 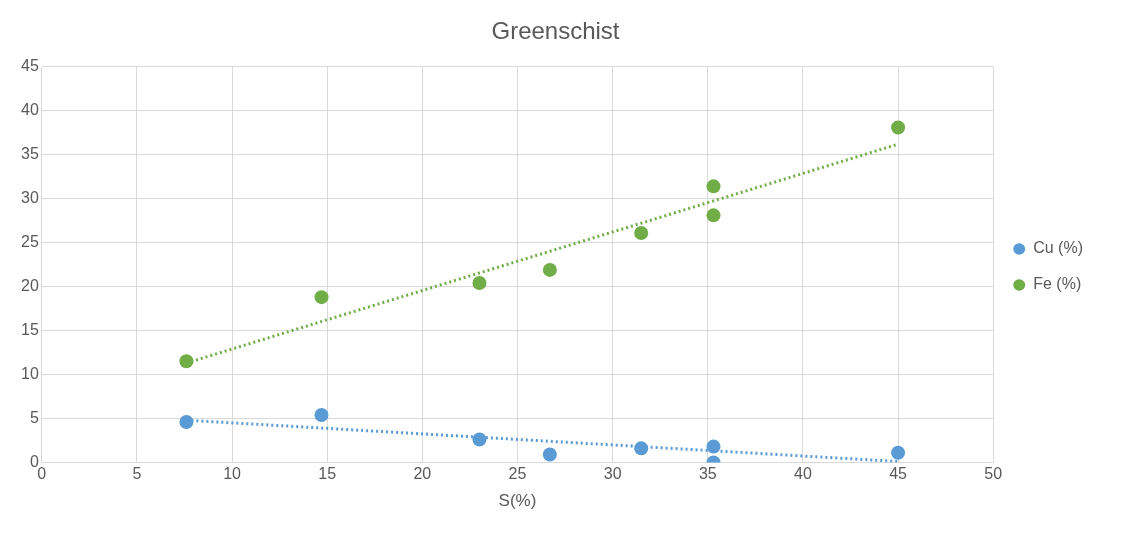 I want to click on legend-label: Fe (%), so click(x=1057, y=284).